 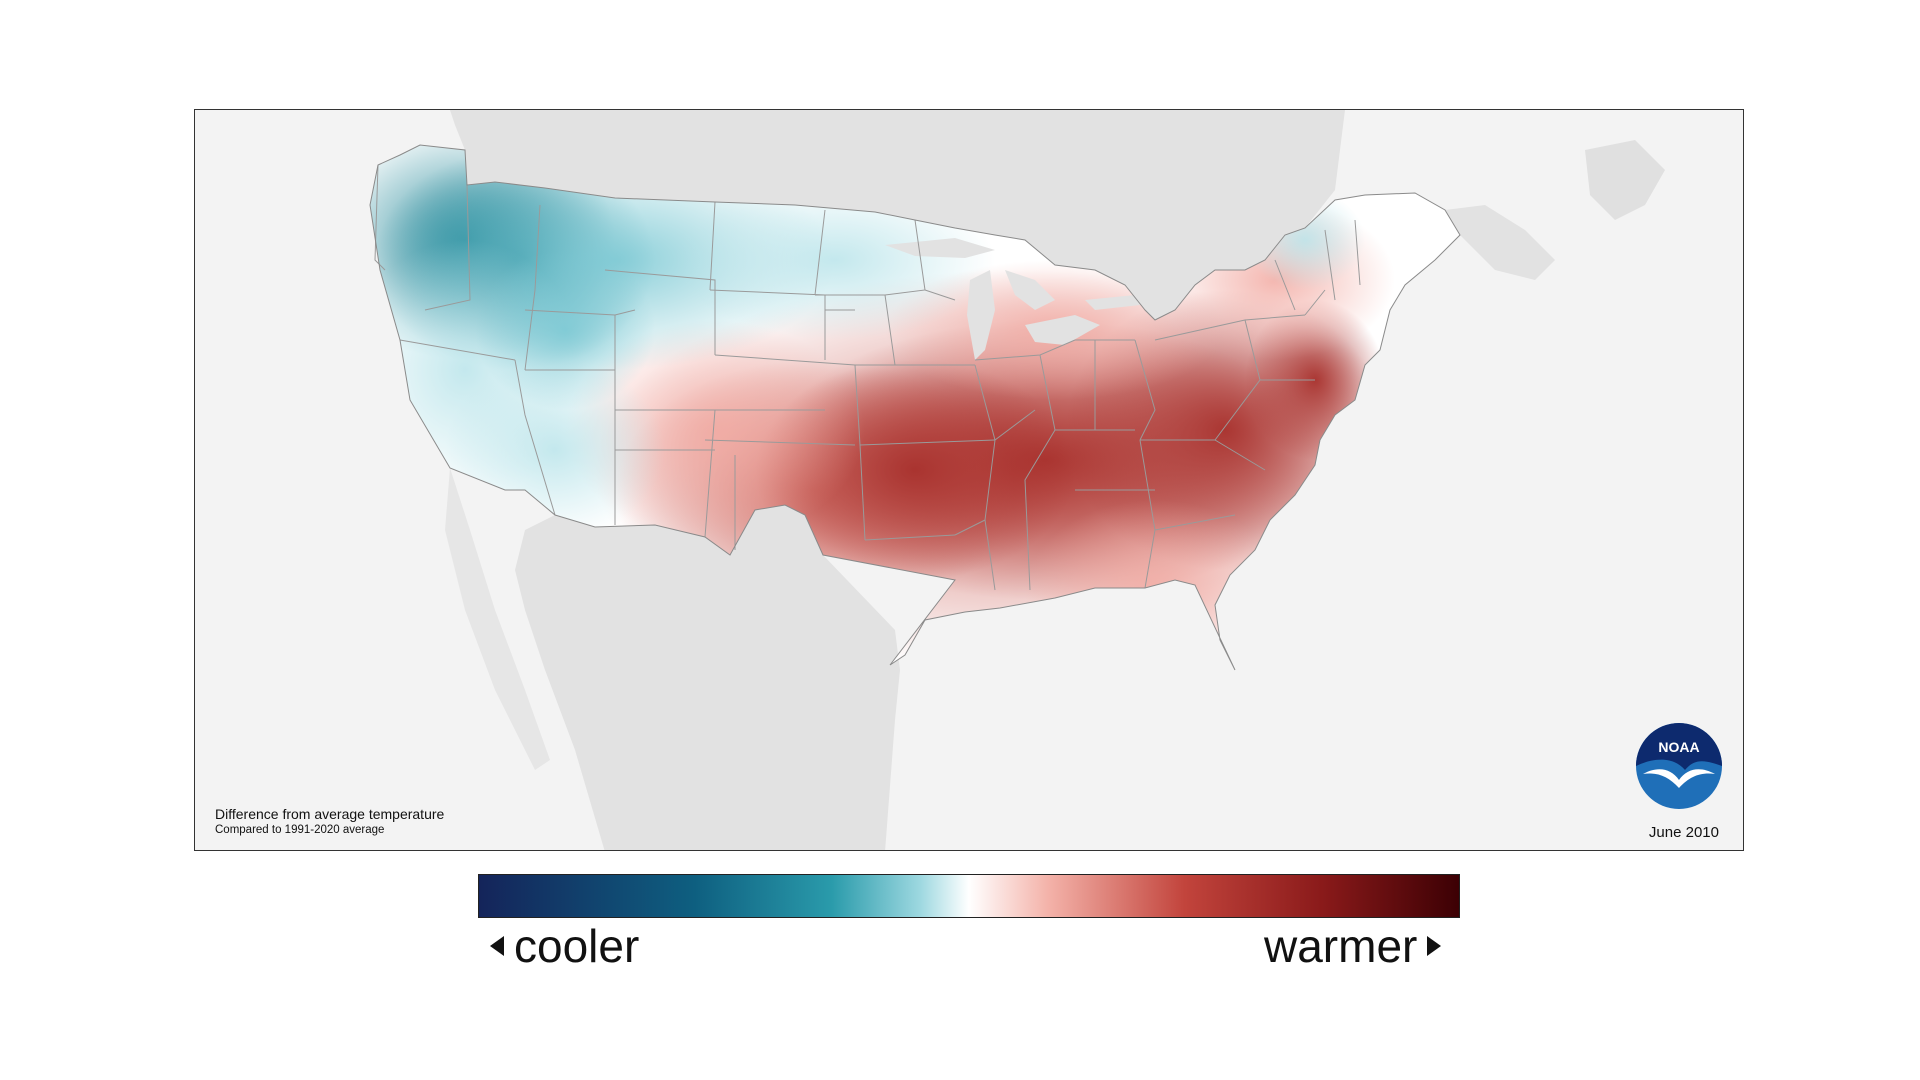 I want to click on arrow-left-icon, so click(x=497, y=946).